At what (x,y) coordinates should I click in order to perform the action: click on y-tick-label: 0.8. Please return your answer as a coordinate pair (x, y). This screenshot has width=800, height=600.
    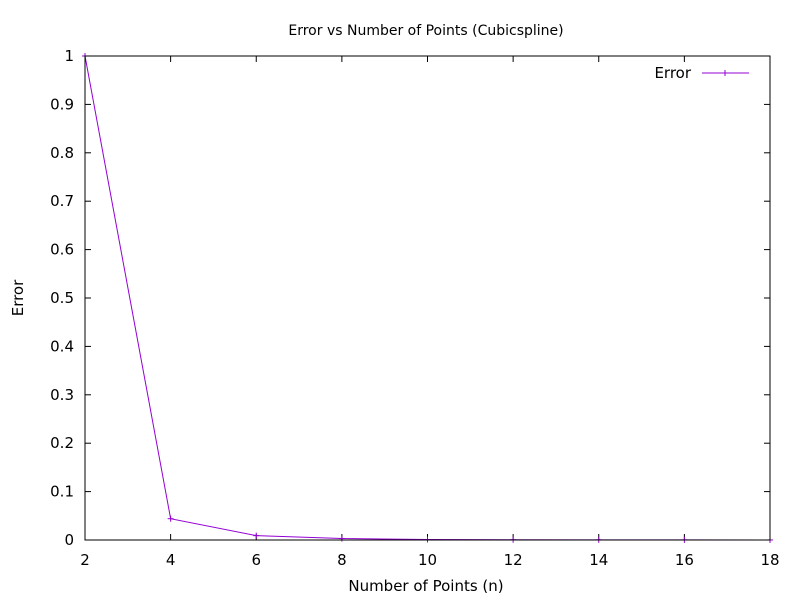
    Looking at the image, I should click on (62, 153).